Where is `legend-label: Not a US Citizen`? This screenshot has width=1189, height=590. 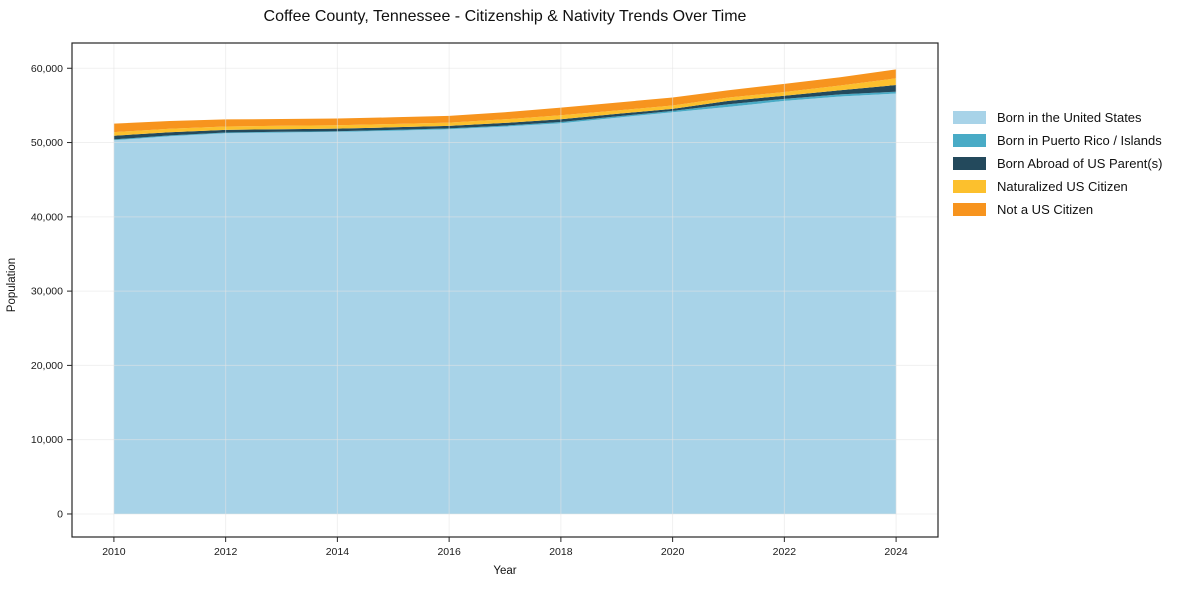
legend-label: Not a US Citizen is located at coordinates (1045, 209).